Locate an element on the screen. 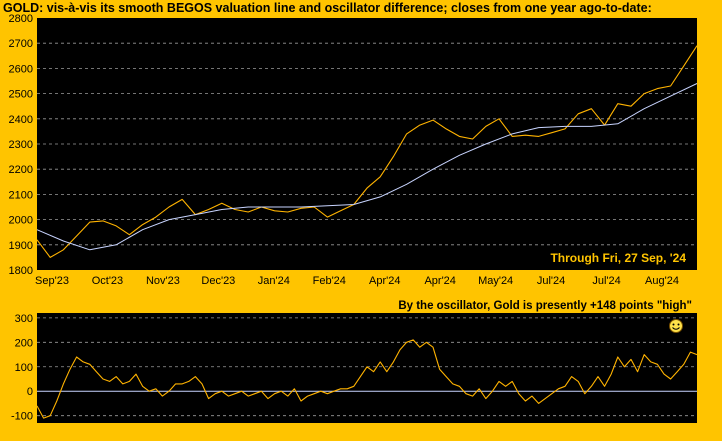  x-tick-label: Nov'23 is located at coordinates (163, 281).